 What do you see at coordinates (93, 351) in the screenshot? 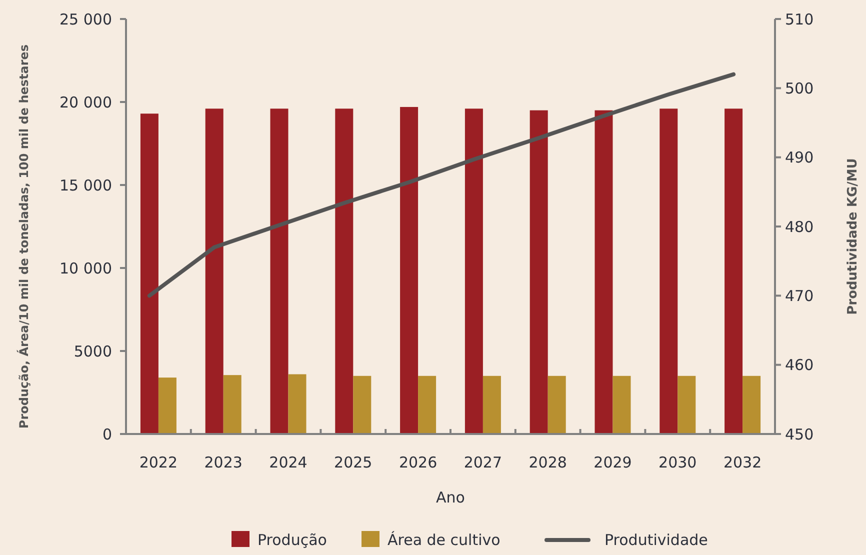
I see `y-tick-label: 5000` at bounding box center [93, 351].